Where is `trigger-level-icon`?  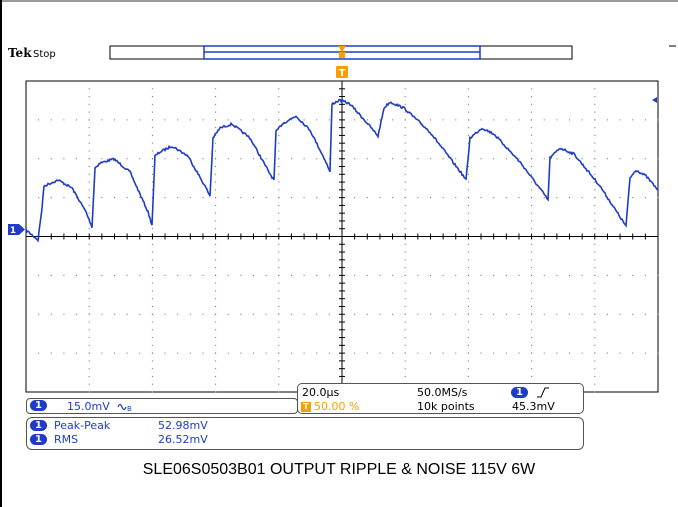
trigger-level-icon is located at coordinates (654, 100).